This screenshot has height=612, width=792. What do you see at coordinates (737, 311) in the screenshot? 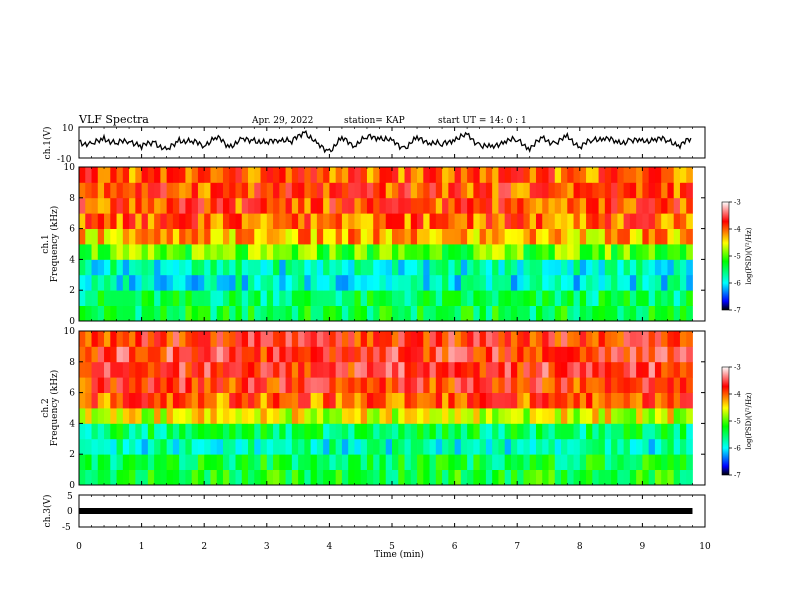
I see `colorbar-tick-label: -7` at bounding box center [737, 311].